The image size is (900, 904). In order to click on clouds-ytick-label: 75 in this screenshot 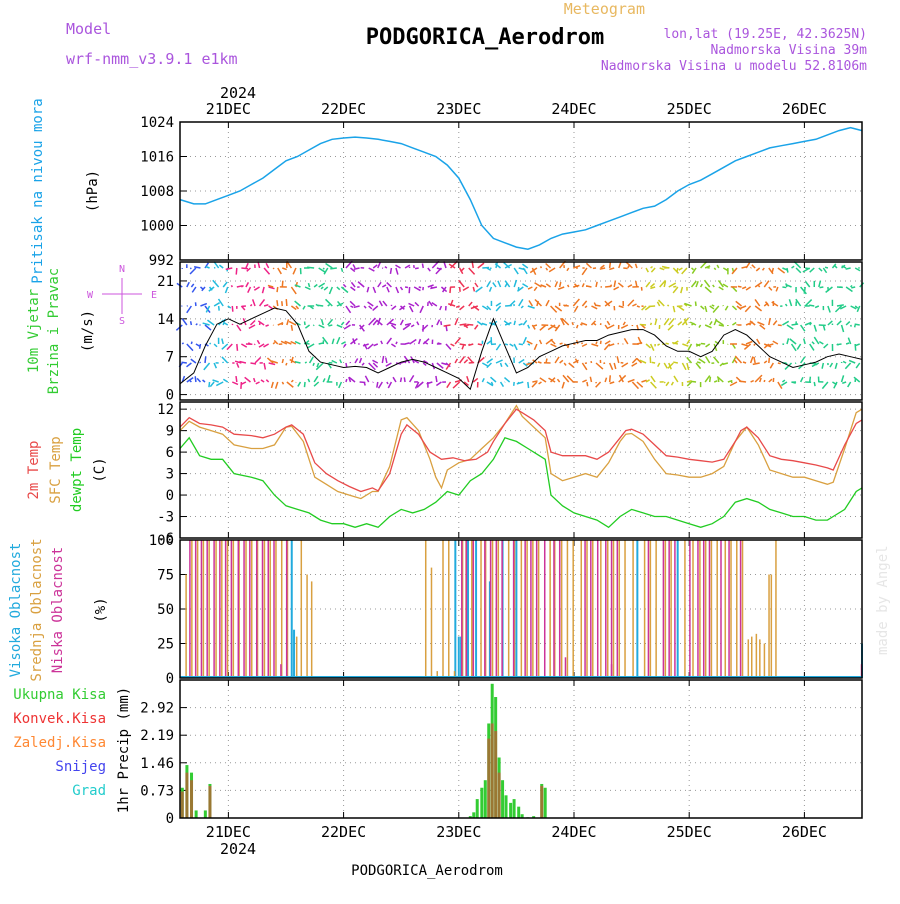, I will do `click(165, 576)`.